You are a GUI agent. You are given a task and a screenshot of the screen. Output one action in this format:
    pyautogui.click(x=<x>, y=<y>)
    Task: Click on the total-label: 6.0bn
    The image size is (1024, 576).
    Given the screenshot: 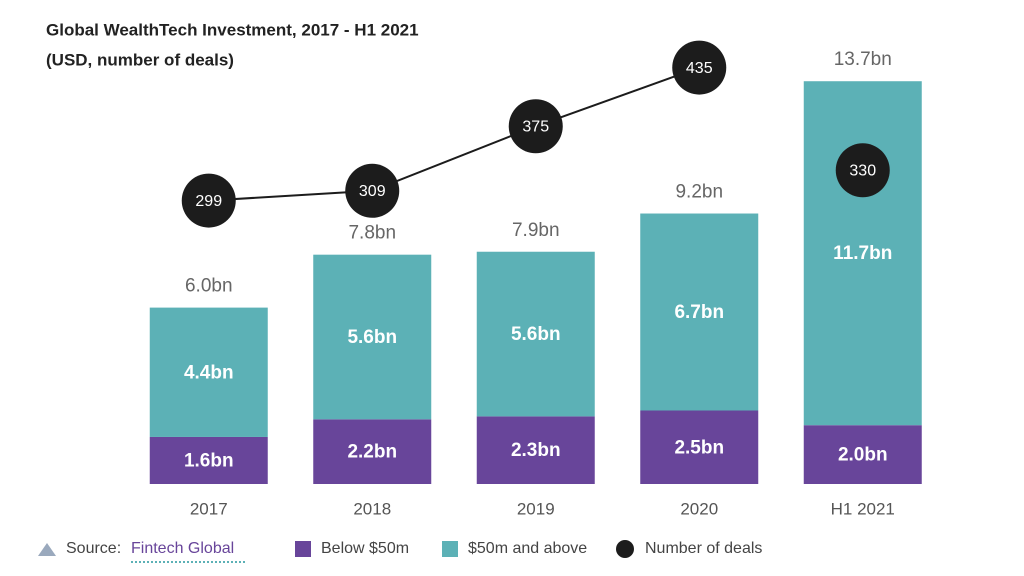 What is the action you would take?
    pyautogui.click(x=209, y=286)
    